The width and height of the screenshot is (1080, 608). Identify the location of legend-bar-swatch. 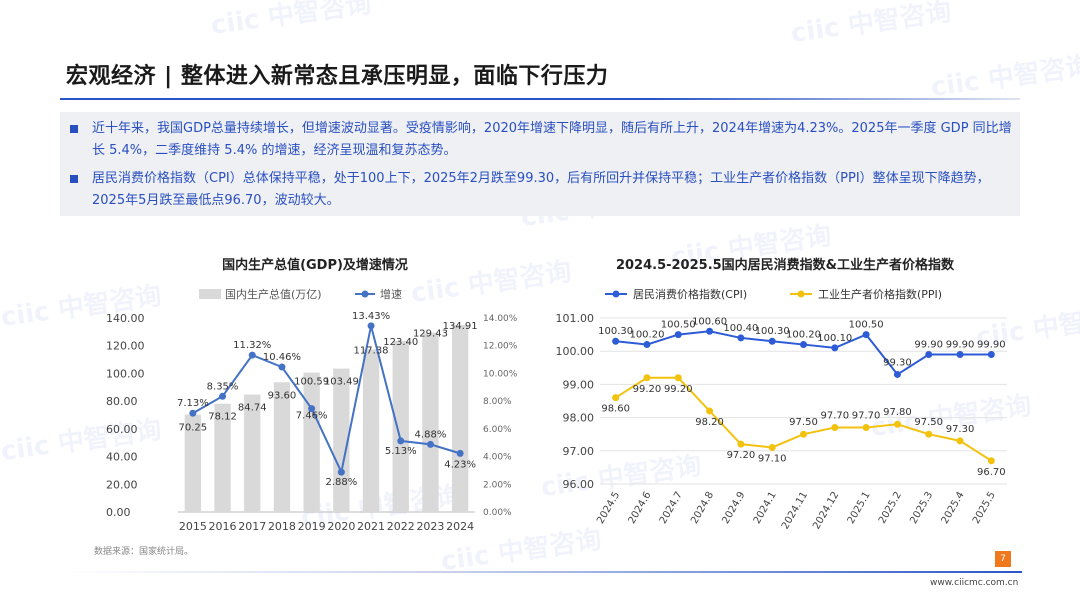
(210, 294).